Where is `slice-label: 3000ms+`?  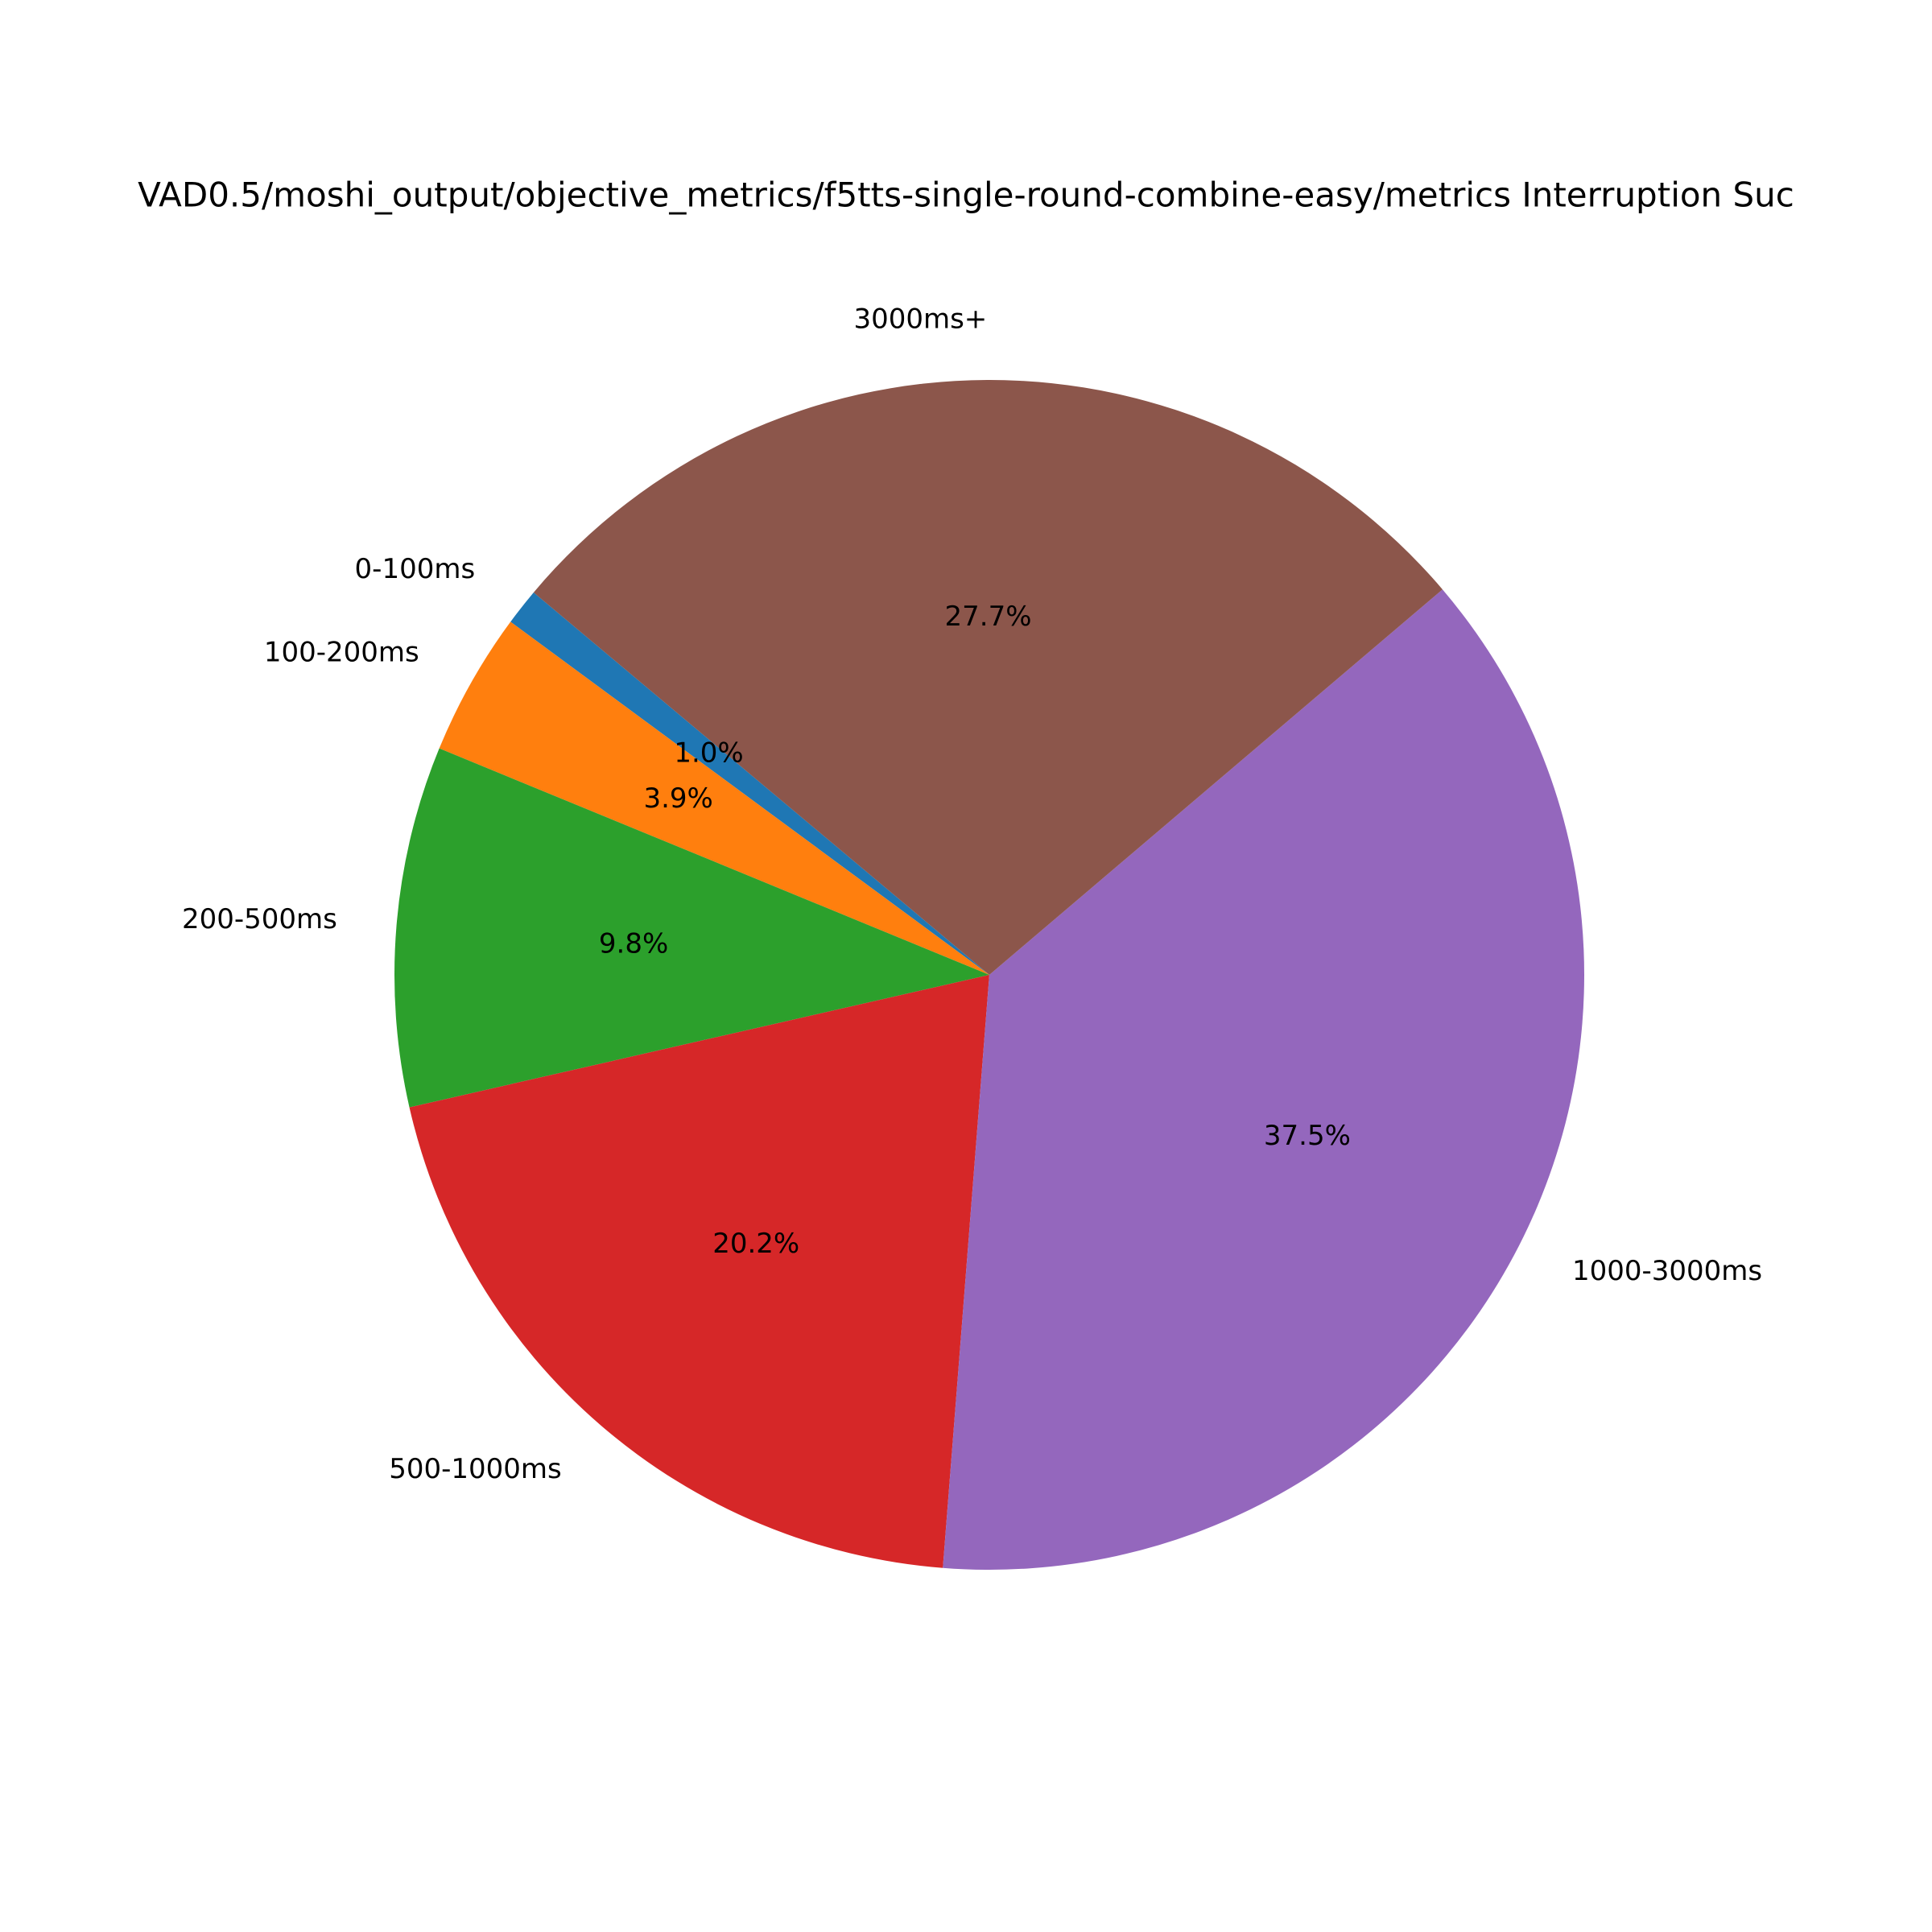
slice-label: 3000ms+ is located at coordinates (920, 319).